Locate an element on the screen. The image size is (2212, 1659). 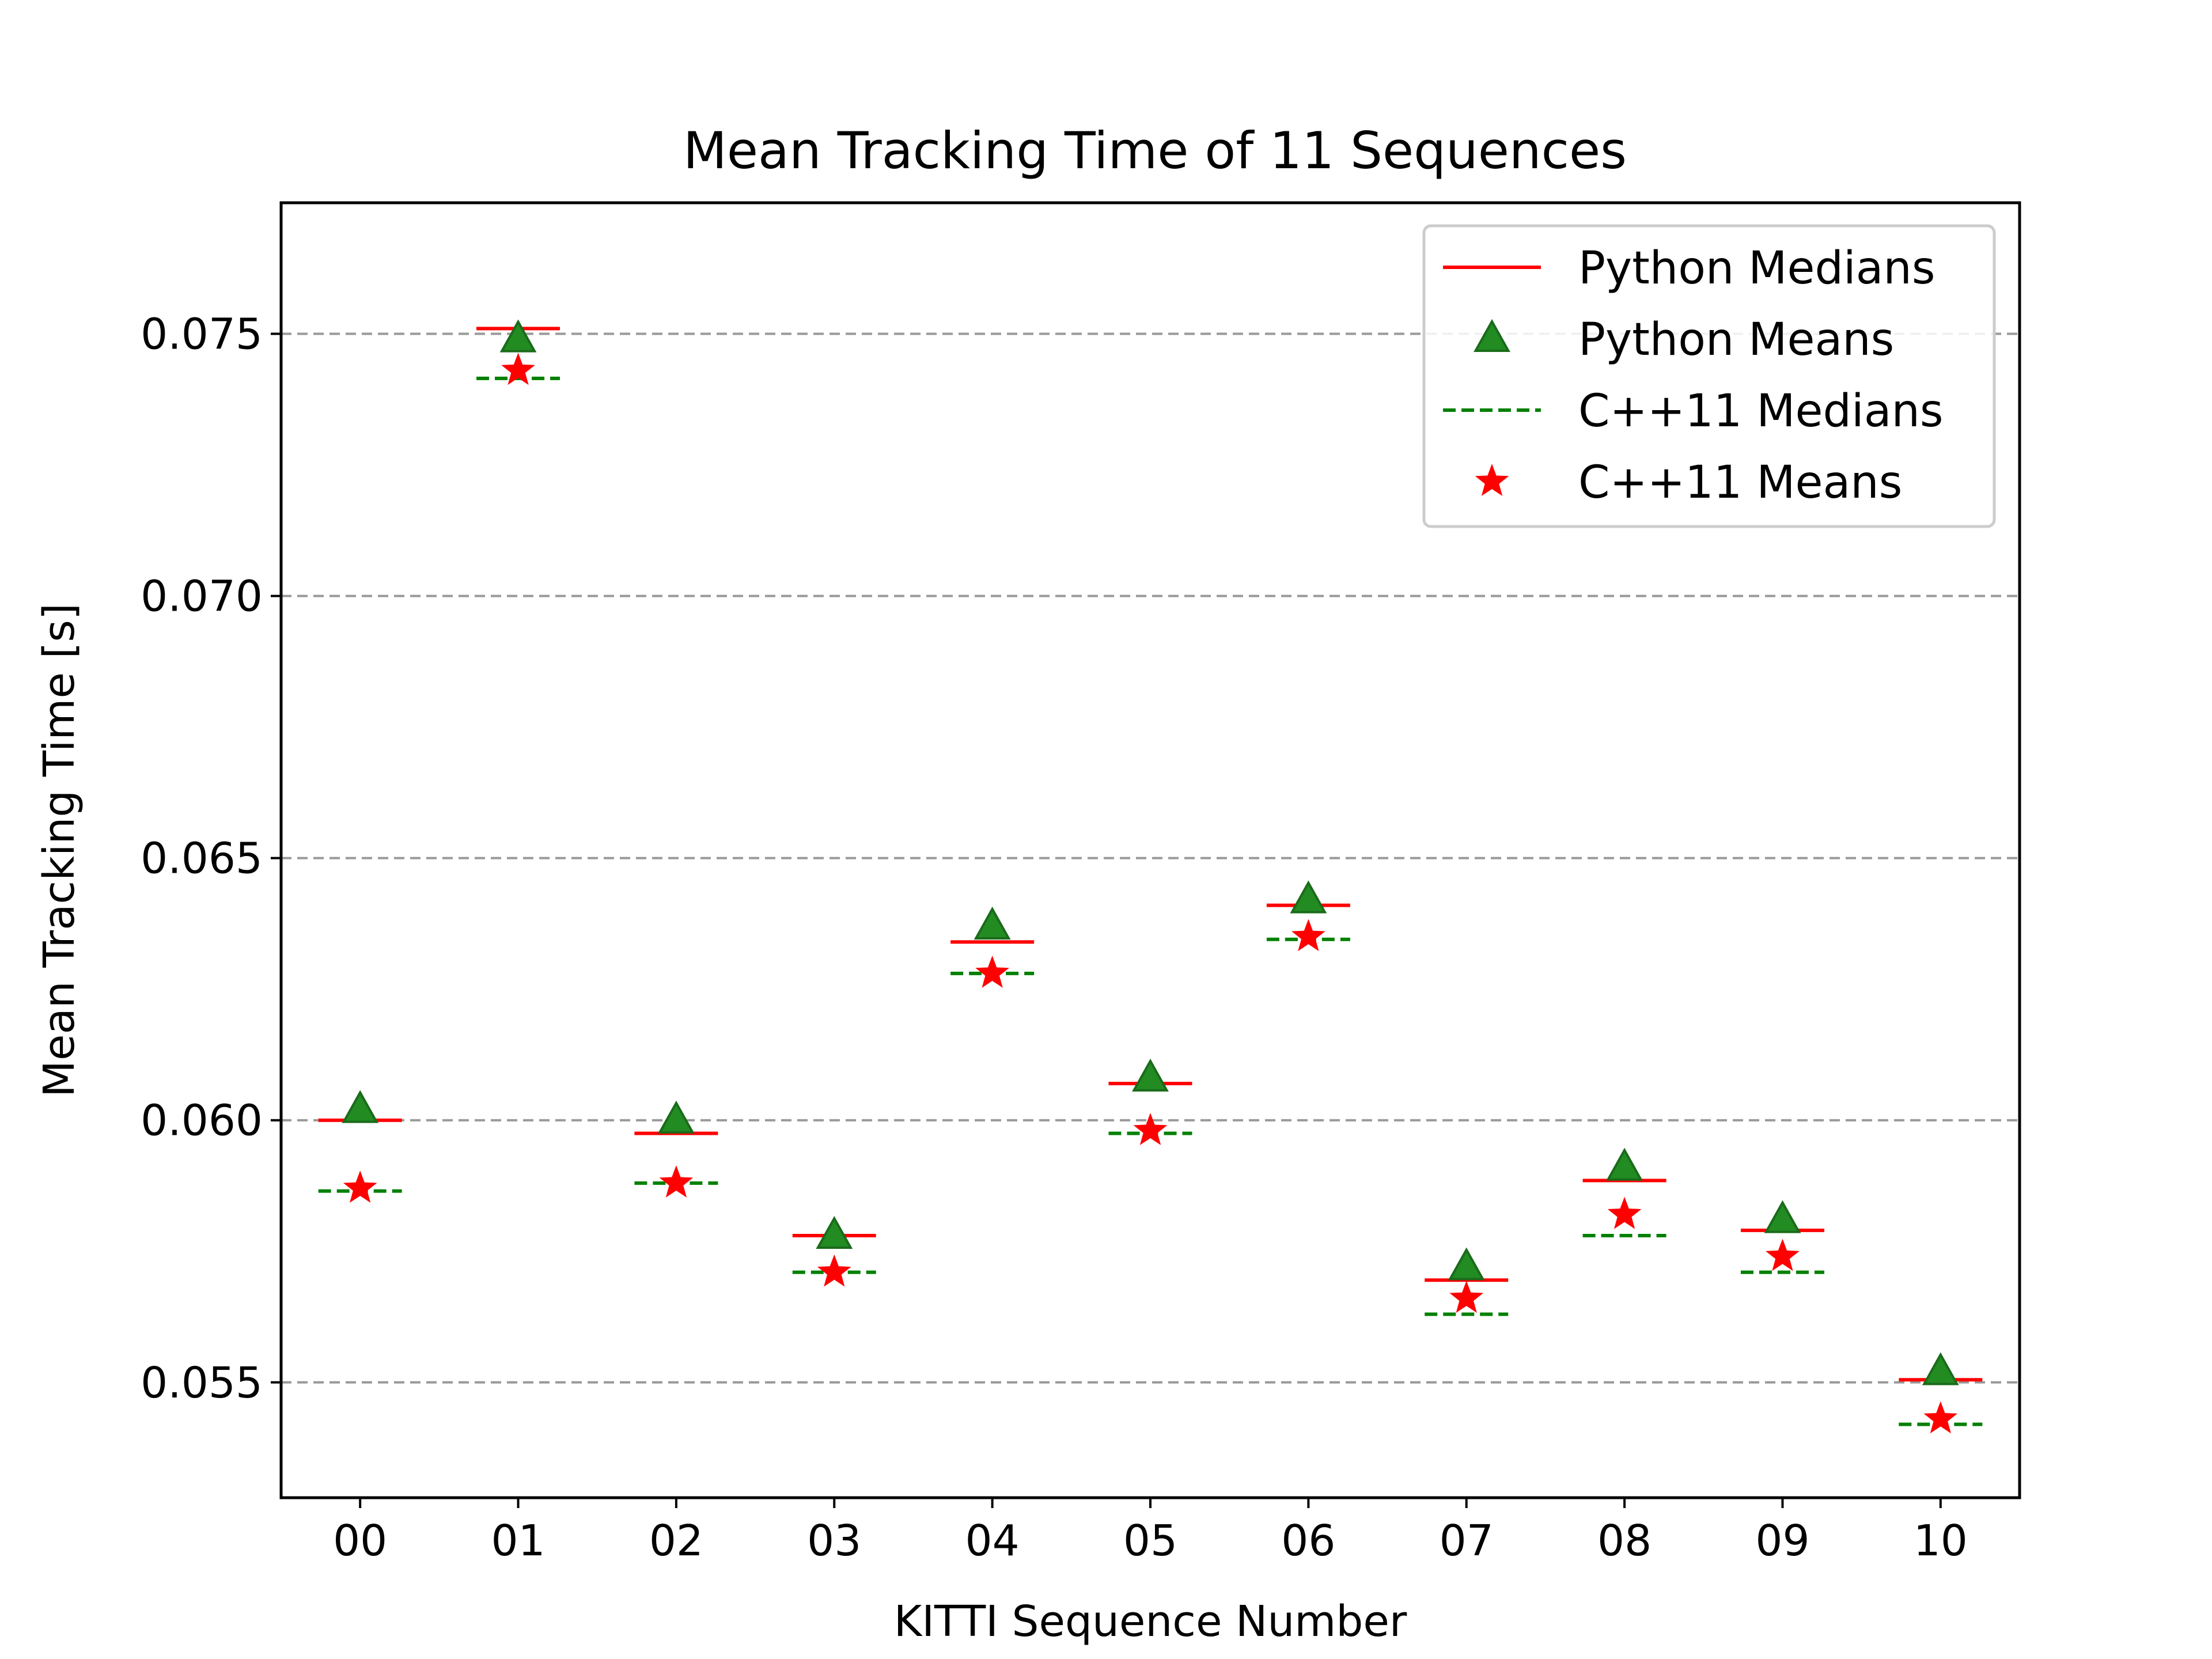
legend-label: Python Means is located at coordinates (1736, 340).